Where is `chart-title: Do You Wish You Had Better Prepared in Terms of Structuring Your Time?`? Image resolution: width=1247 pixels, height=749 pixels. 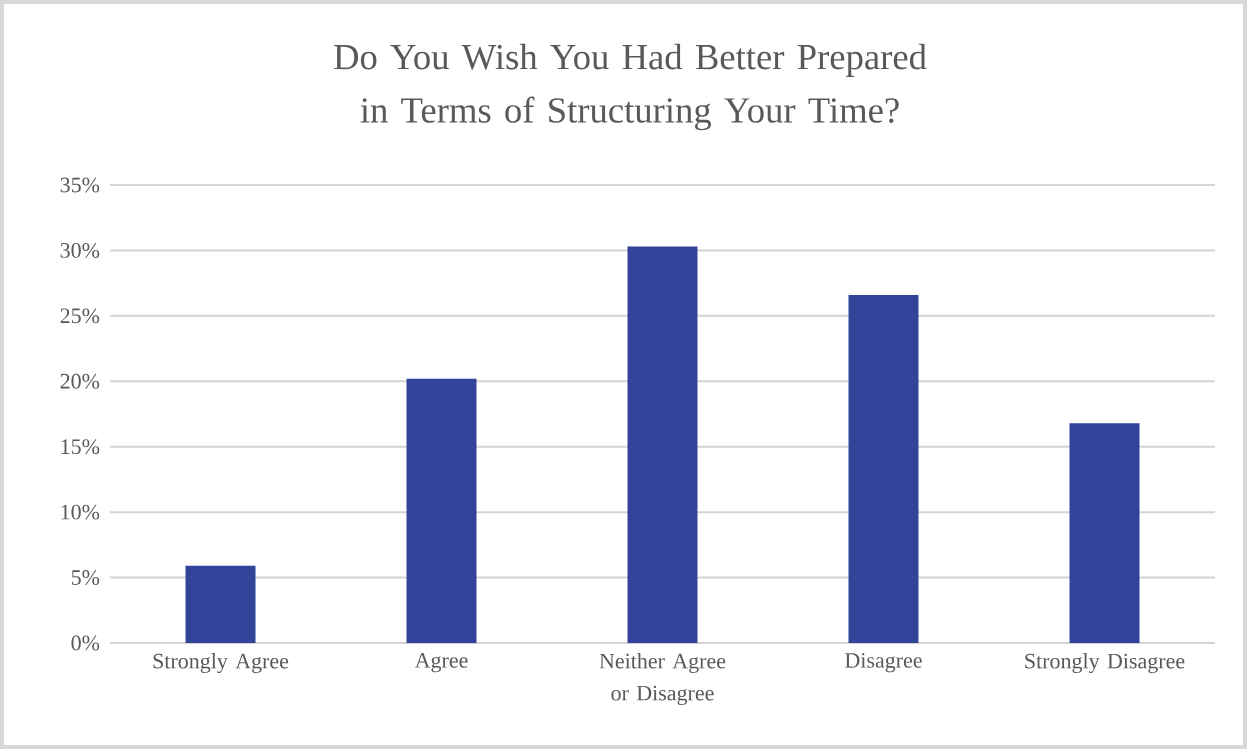 chart-title: Do You Wish You Had Better Prepared in Terms of Structuring Your Time? is located at coordinates (630, 87).